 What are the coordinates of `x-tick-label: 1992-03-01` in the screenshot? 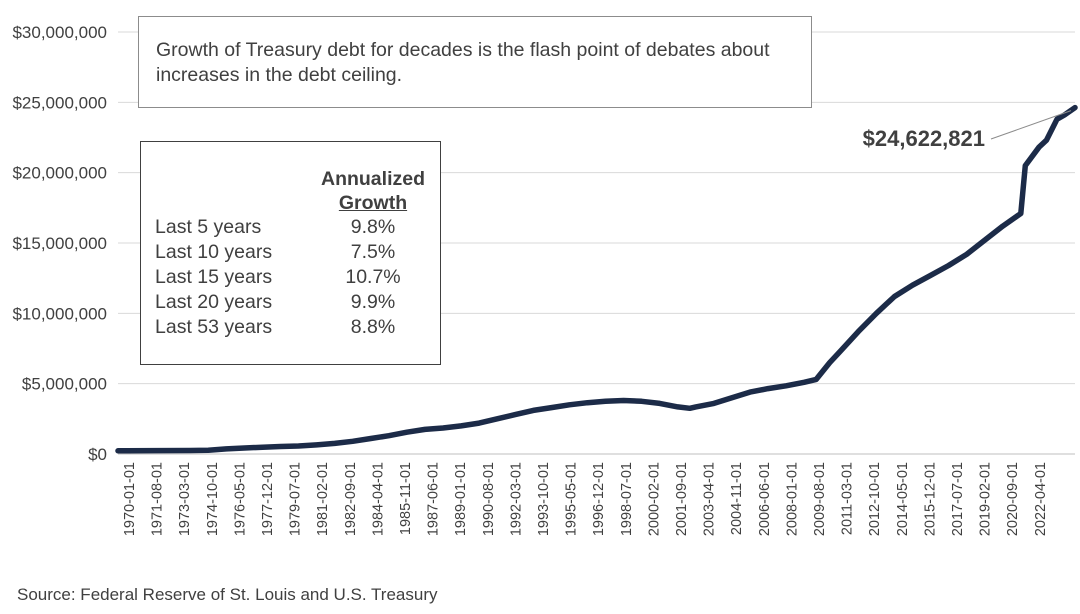 It's located at (516, 499).